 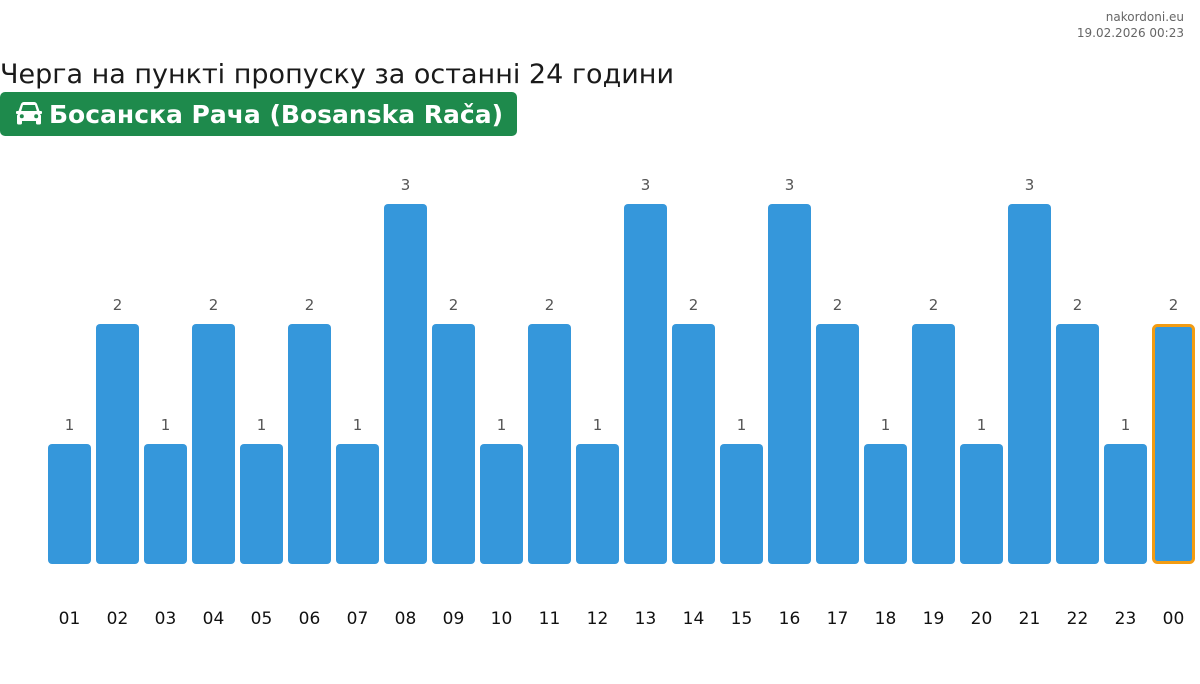 What do you see at coordinates (454, 619) in the screenshot?
I see `tick-label-09: 09` at bounding box center [454, 619].